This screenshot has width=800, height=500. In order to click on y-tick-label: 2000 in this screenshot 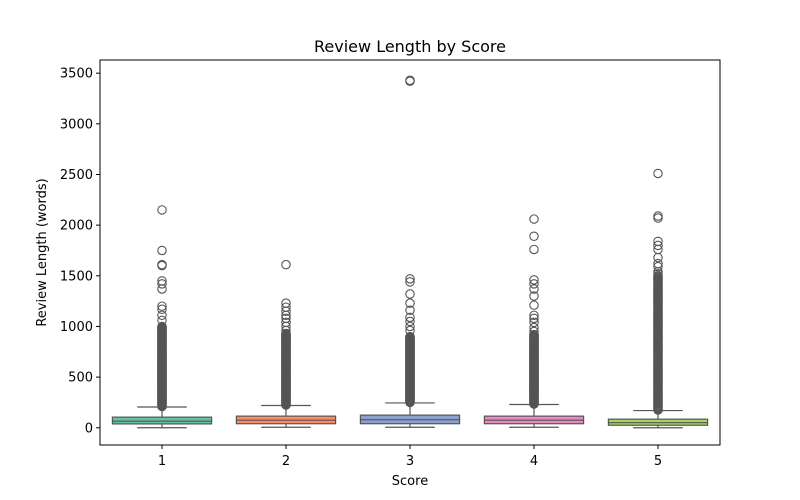, I will do `click(76, 226)`.